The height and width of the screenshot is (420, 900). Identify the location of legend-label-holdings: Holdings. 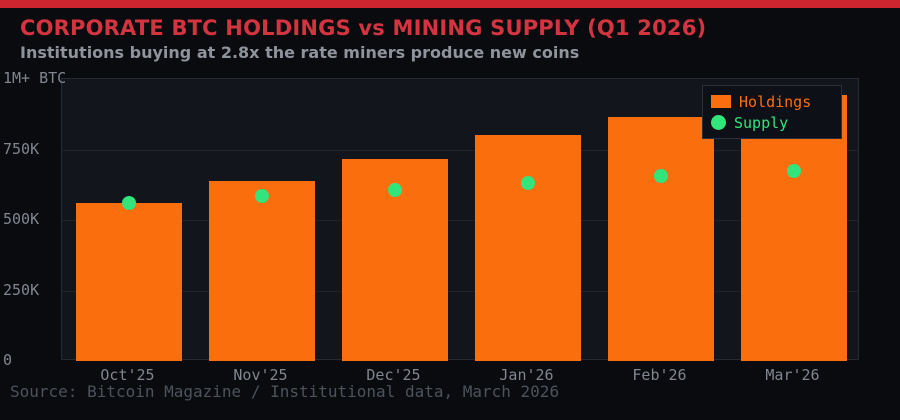
(775, 101).